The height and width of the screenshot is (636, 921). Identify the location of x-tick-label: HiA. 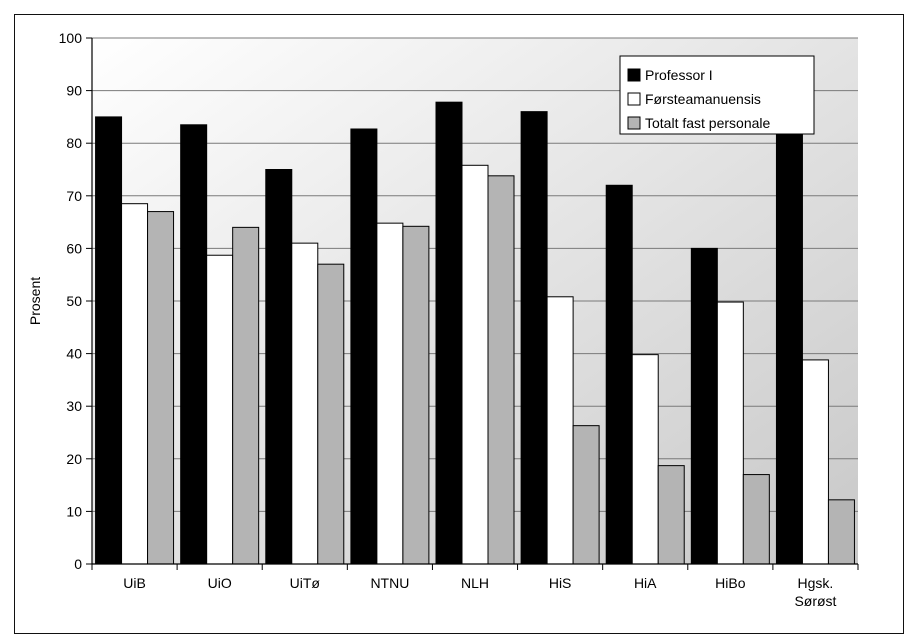
(645, 583).